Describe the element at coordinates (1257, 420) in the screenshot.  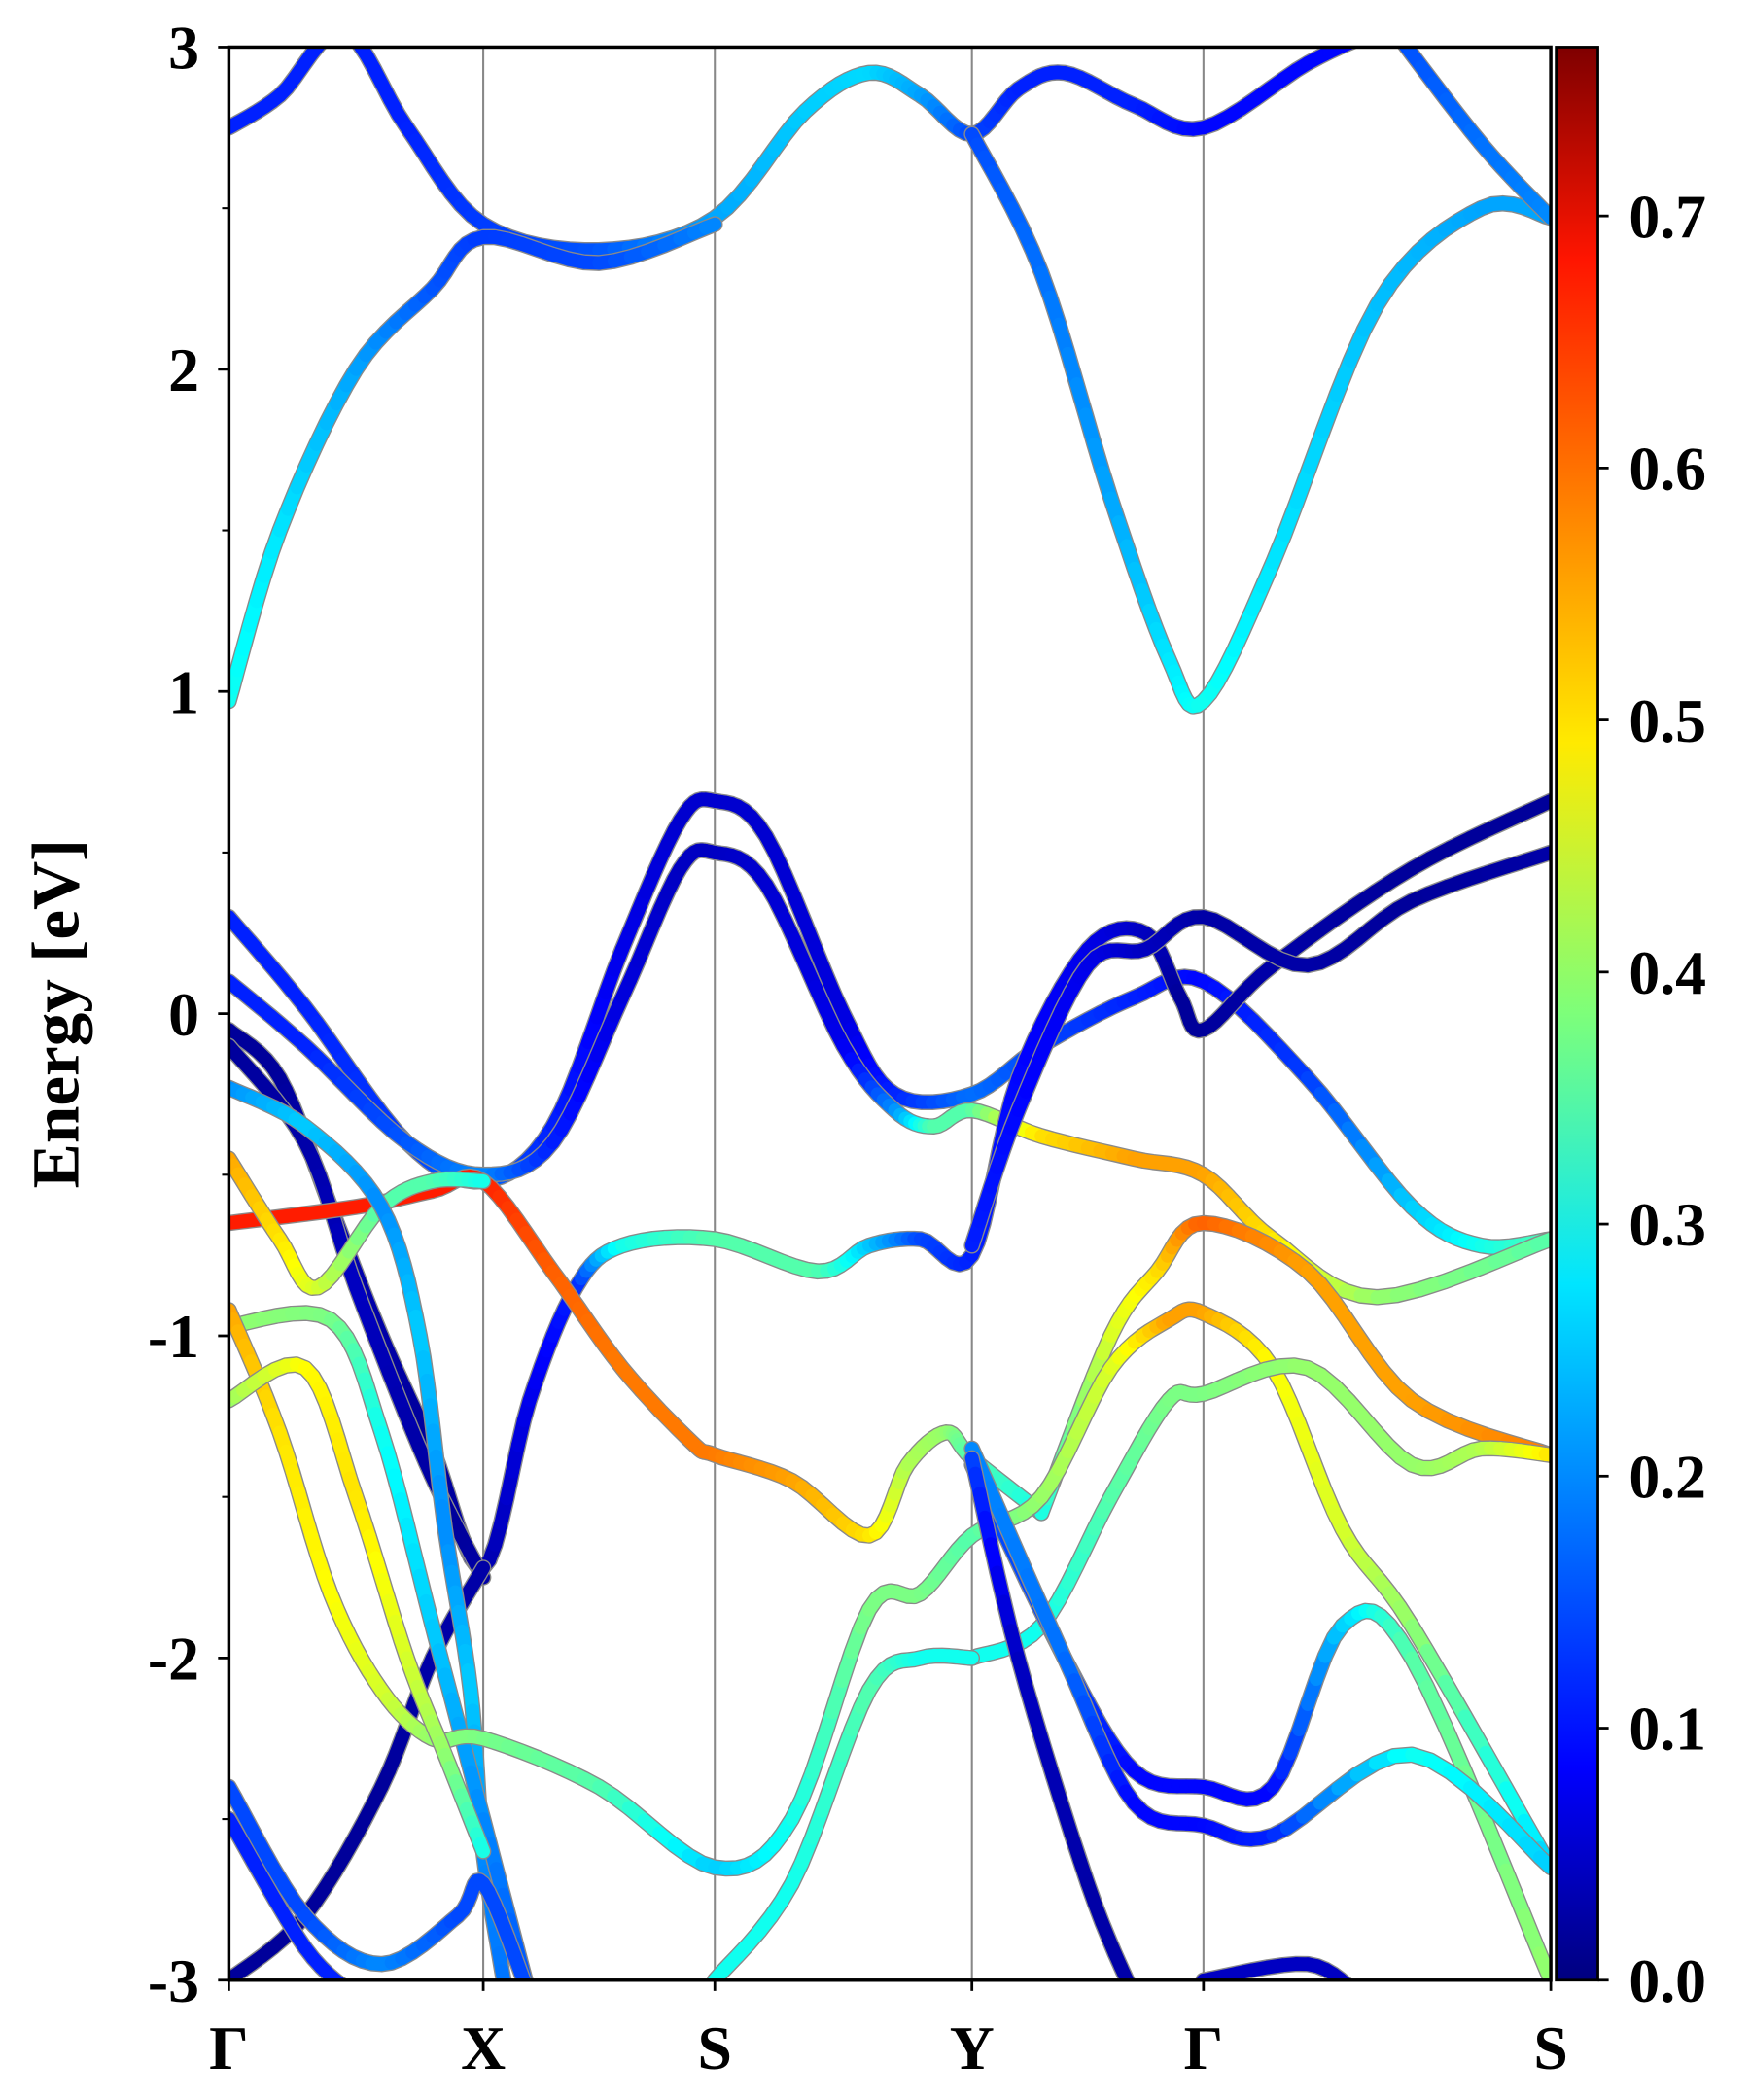
I see `band-cb3` at that location.